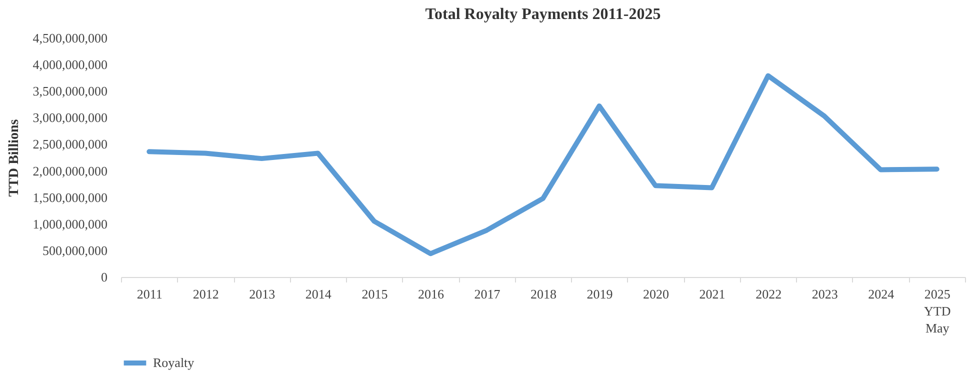 This screenshot has width=978, height=379. Describe the element at coordinates (487, 294) in the screenshot. I see `x-tick-label: 2017` at that location.